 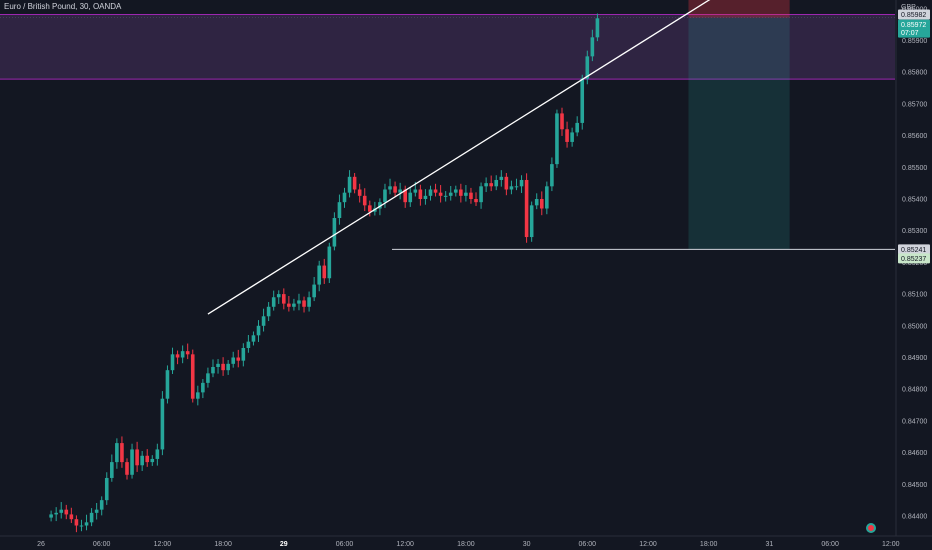 What do you see at coordinates (914, 268) in the screenshot?
I see `price-axis` at bounding box center [914, 268].